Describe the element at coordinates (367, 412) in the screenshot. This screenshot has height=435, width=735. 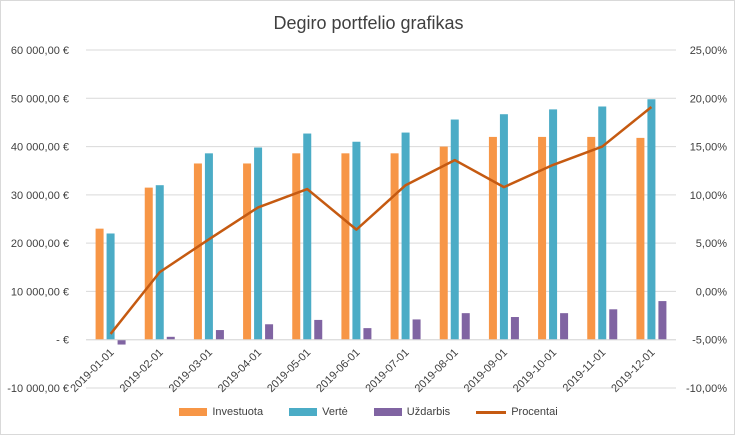
I see `legend: Investuota Vertė Uždarbis Procentai` at that location.